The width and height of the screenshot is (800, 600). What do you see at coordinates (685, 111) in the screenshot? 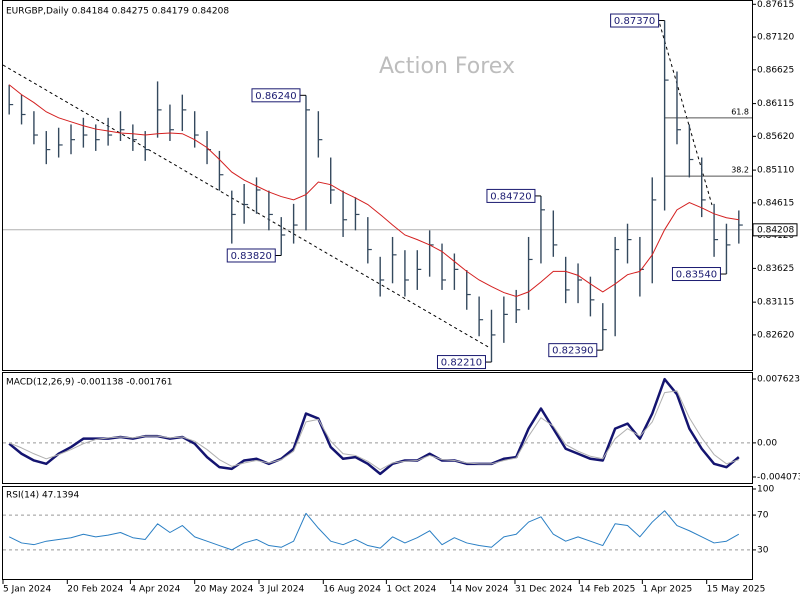
I see `trend-line` at bounding box center [685, 111].